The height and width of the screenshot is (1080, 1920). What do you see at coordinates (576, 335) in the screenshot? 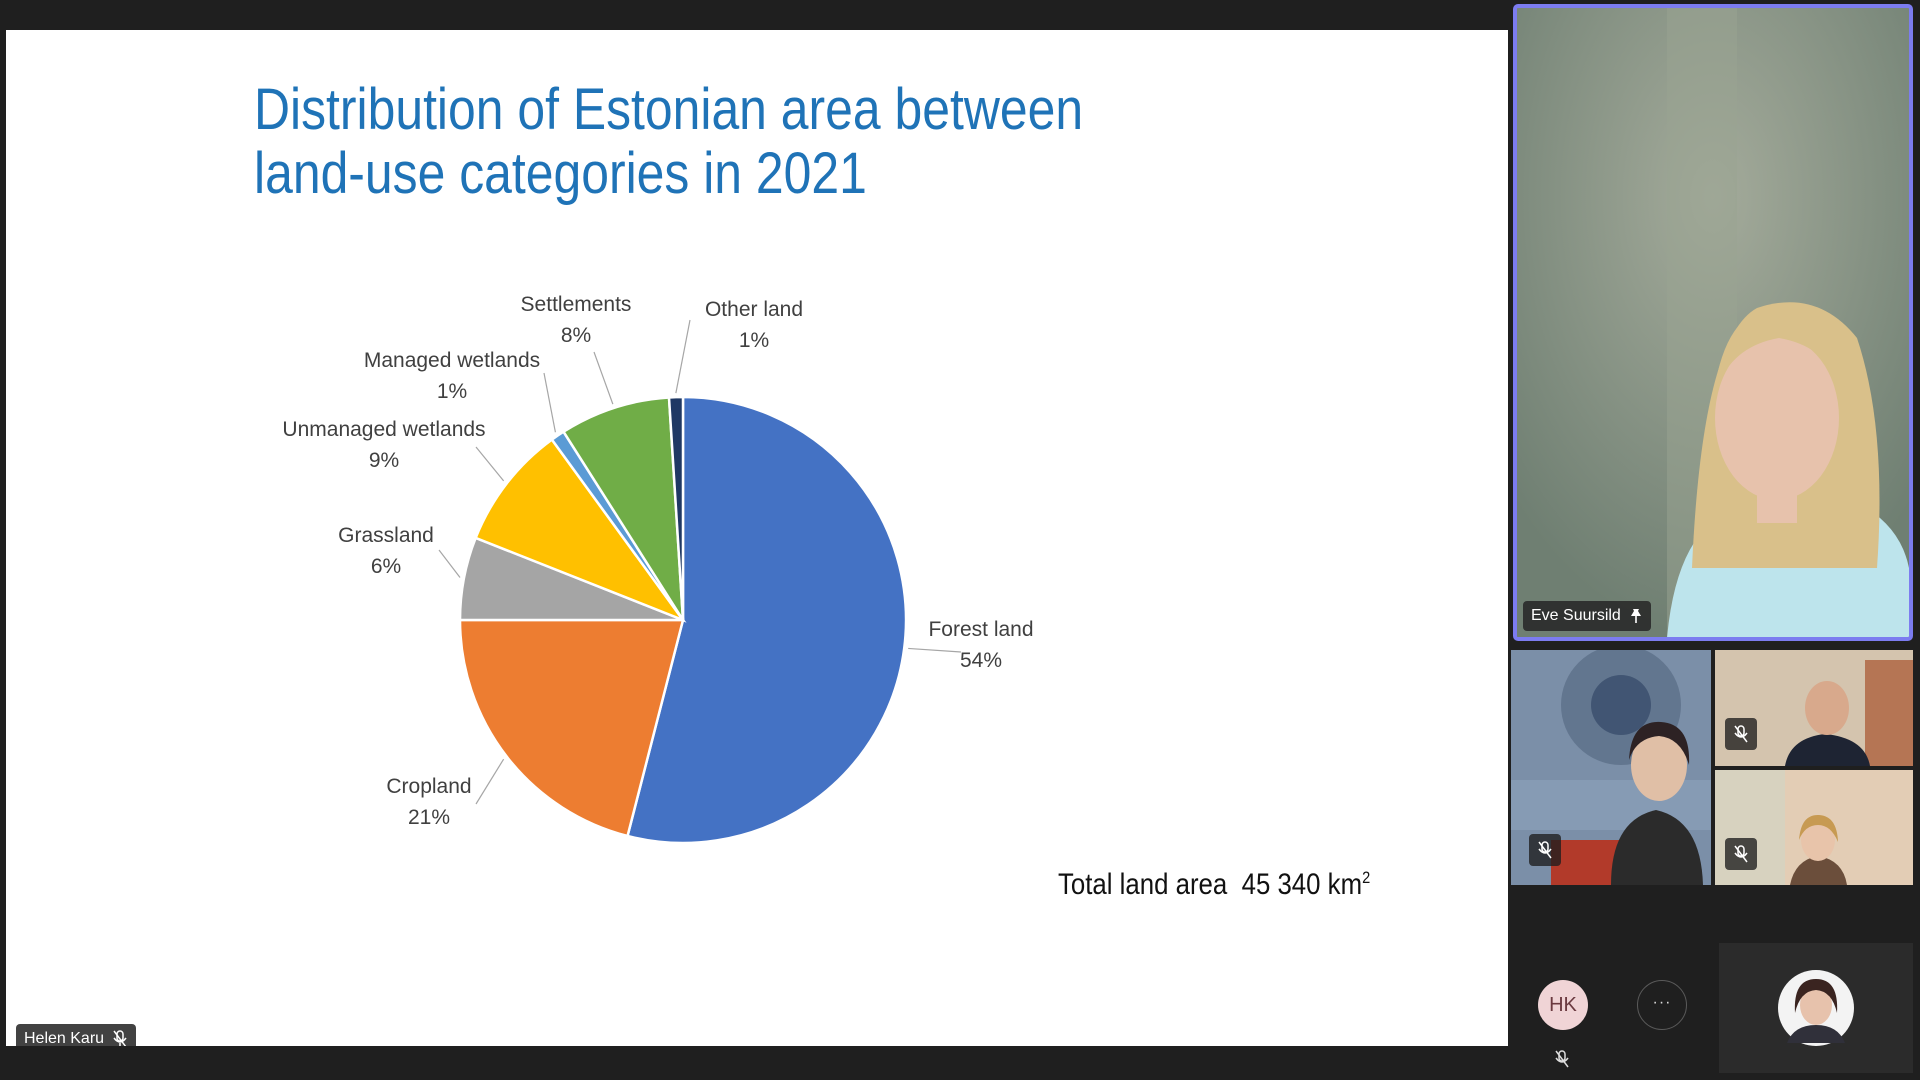
I see `slice-percent-label: 8%` at bounding box center [576, 335].